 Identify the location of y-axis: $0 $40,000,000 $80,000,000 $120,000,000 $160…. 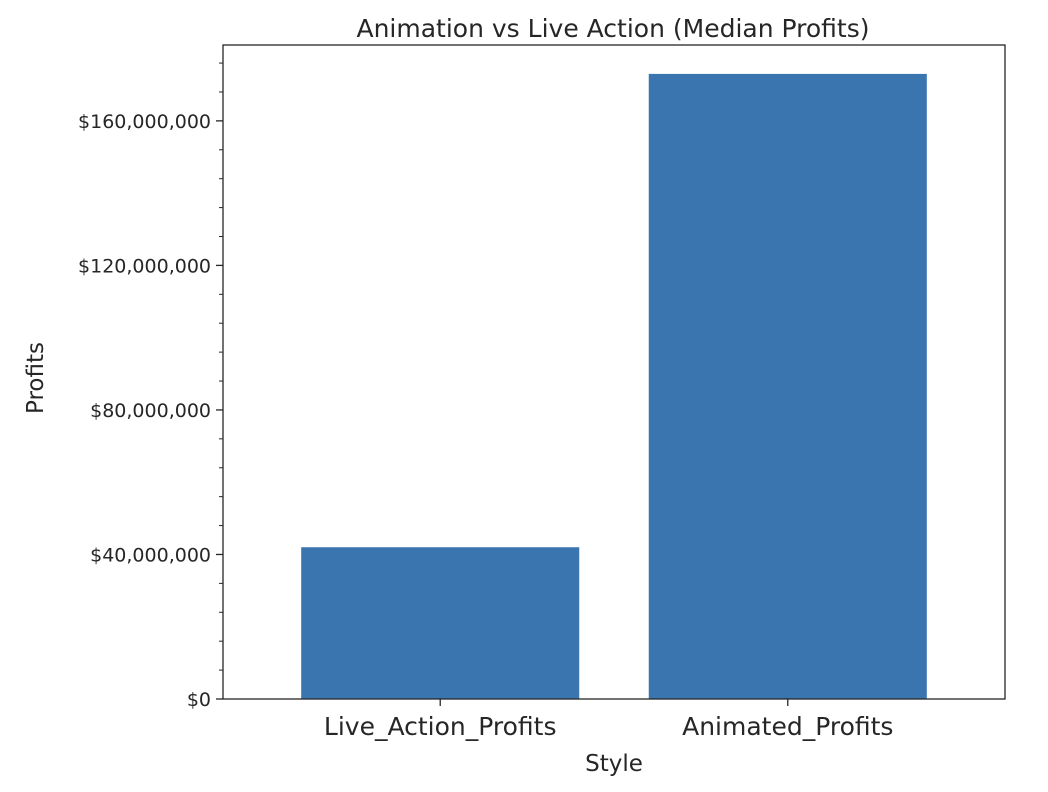
(150, 386).